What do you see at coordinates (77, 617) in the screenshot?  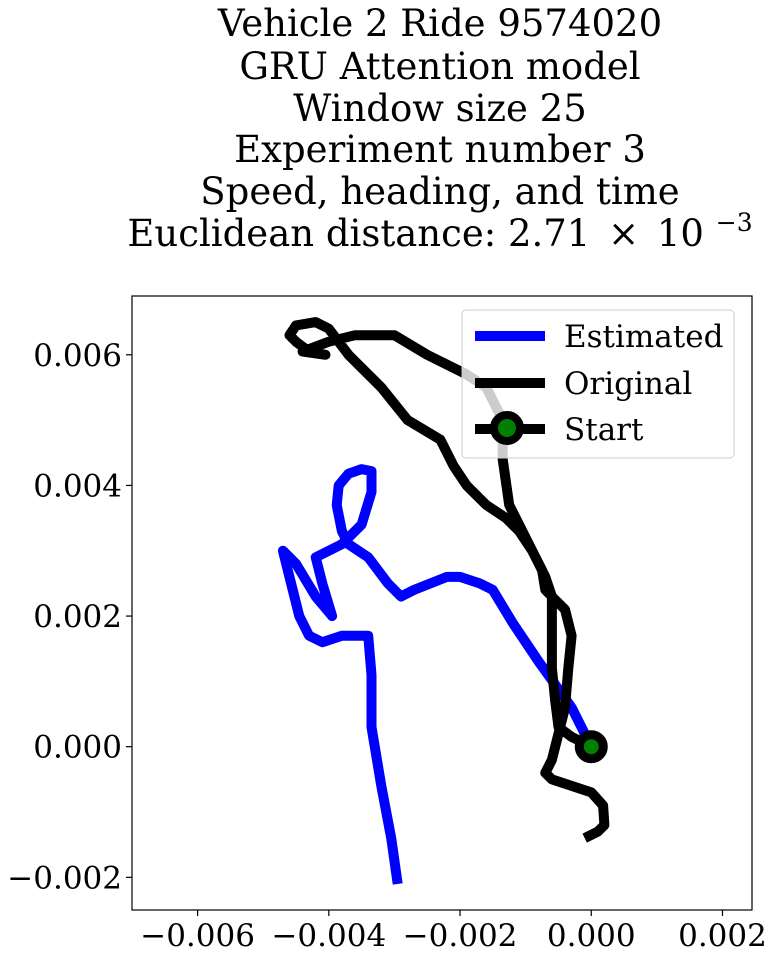 I see `y-tick-label: 0.002` at bounding box center [77, 617].